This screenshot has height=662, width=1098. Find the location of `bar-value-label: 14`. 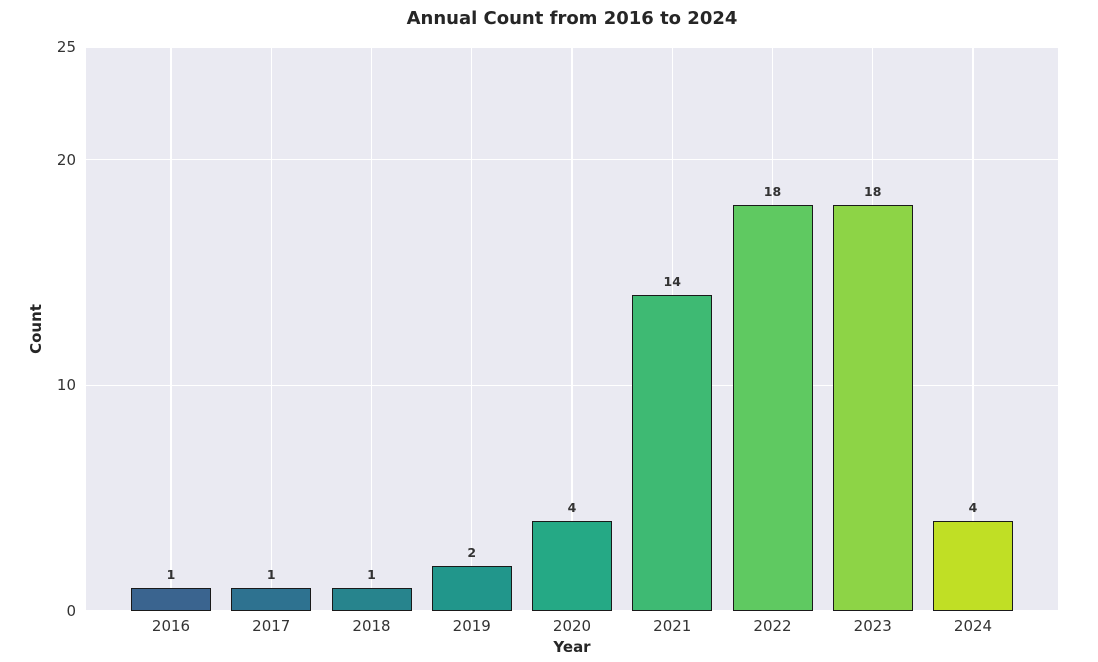

bar-value-label: 14 is located at coordinates (672, 282).